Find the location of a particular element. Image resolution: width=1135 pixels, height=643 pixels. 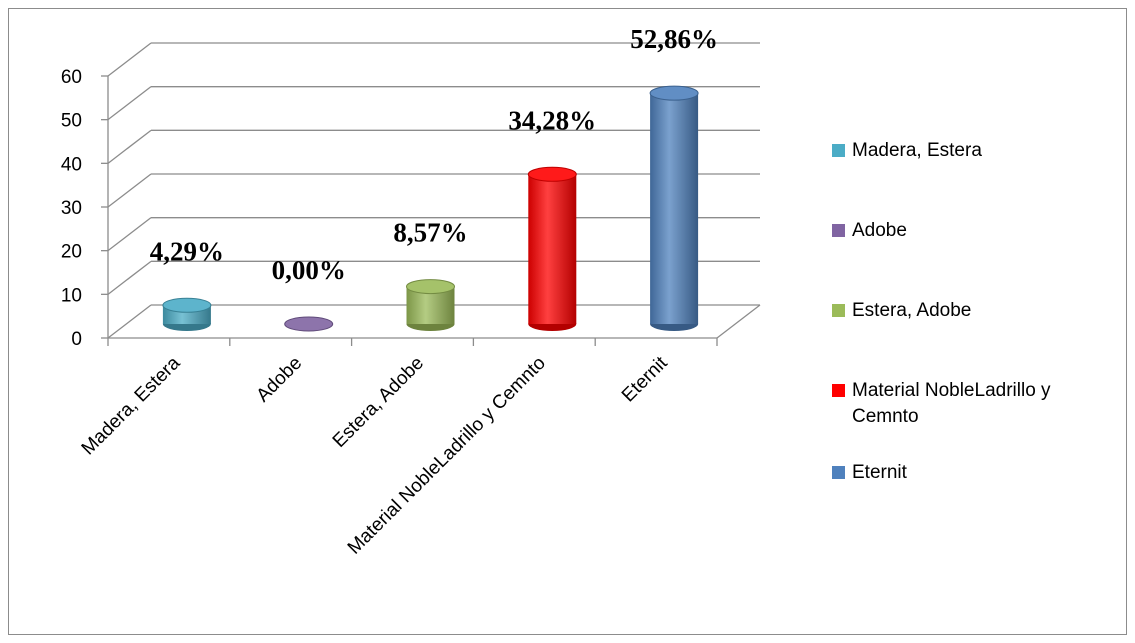

legend-label: Eternit is located at coordinates (879, 472).